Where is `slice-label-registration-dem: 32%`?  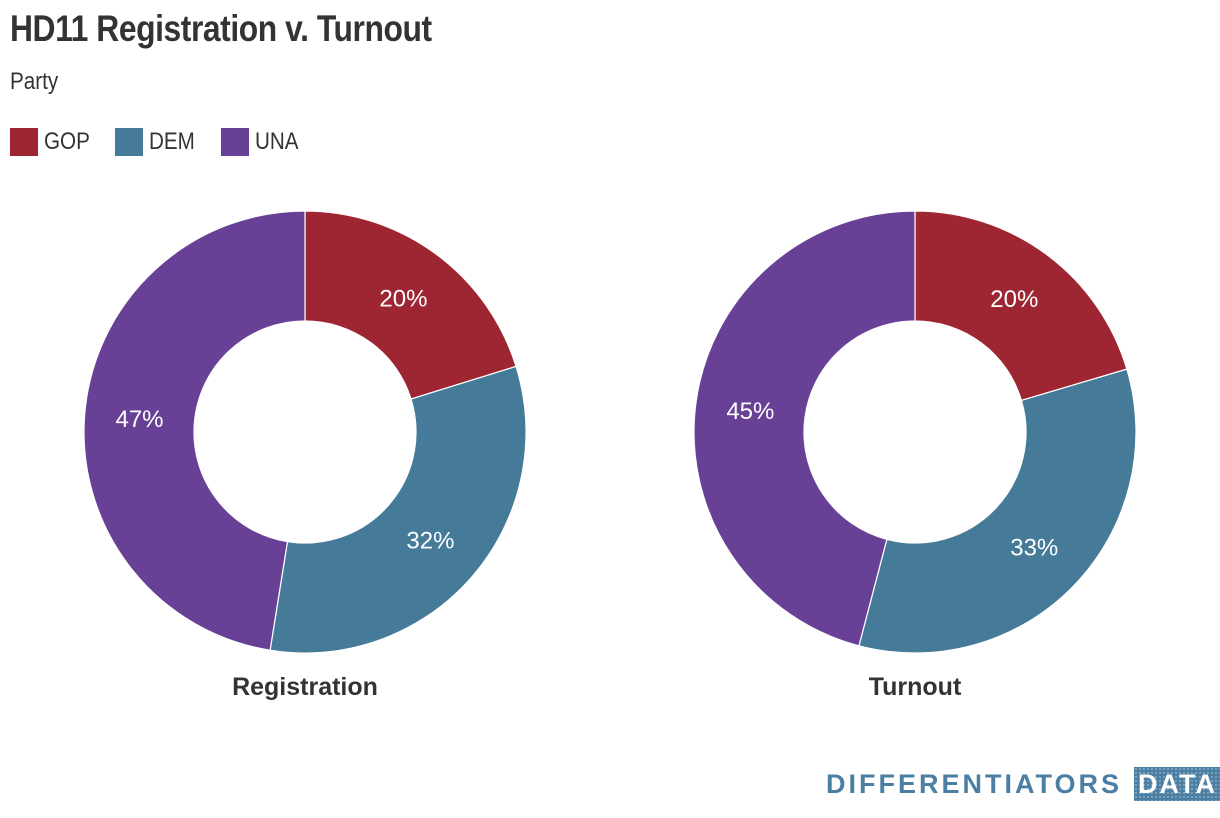
slice-label-registration-dem: 32% is located at coordinates (430, 541).